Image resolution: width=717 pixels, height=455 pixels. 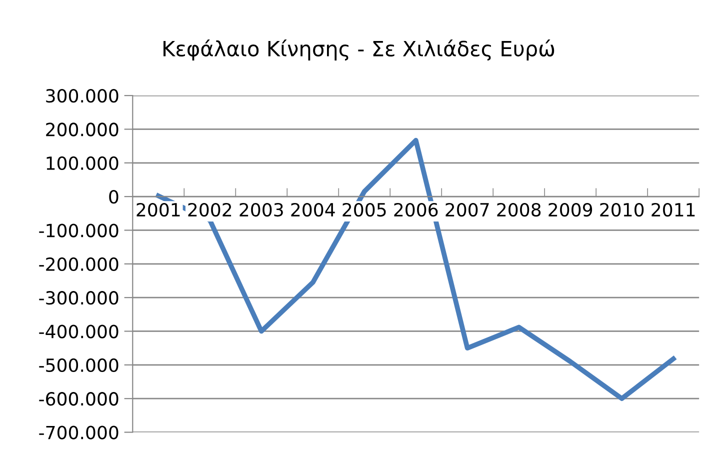 I want to click on x-tick-label: 2001, so click(x=158, y=209).